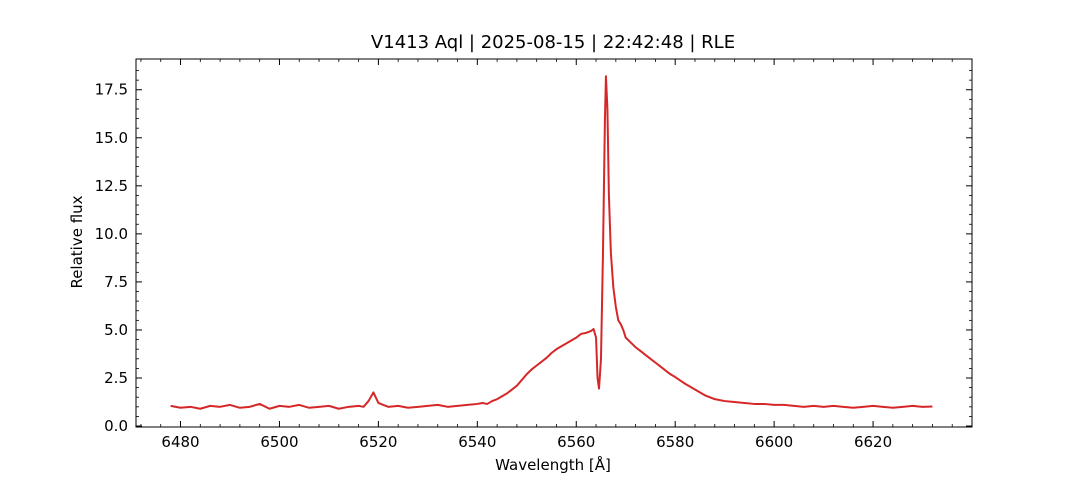  I want to click on x-tick-label: 6480, so click(180, 442).